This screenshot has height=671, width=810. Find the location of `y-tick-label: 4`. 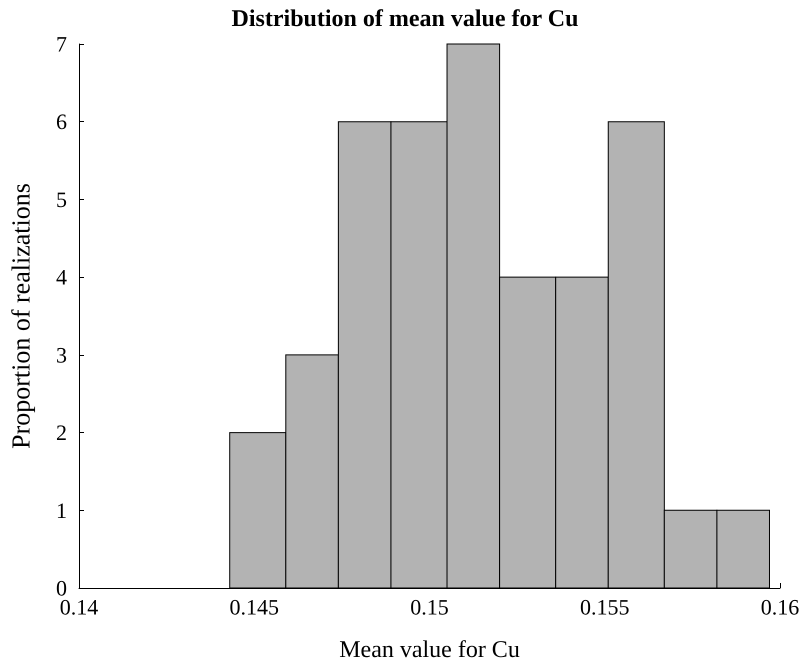

y-tick-label: 4 is located at coordinates (61, 277).